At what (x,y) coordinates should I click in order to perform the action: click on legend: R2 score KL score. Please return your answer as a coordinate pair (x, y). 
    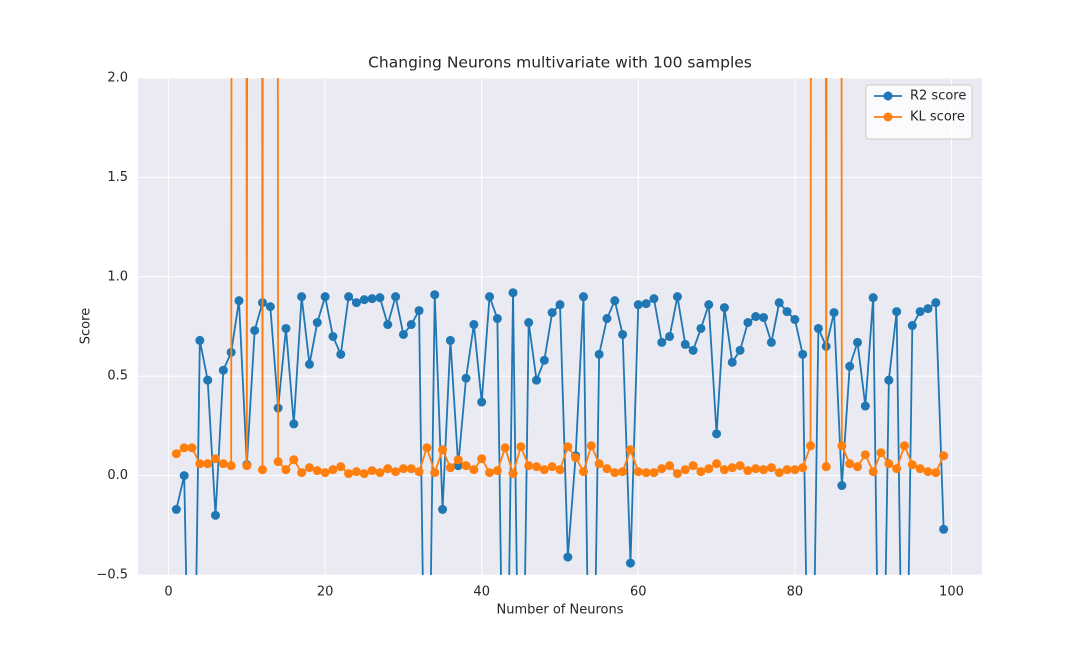
    Looking at the image, I should click on (919, 112).